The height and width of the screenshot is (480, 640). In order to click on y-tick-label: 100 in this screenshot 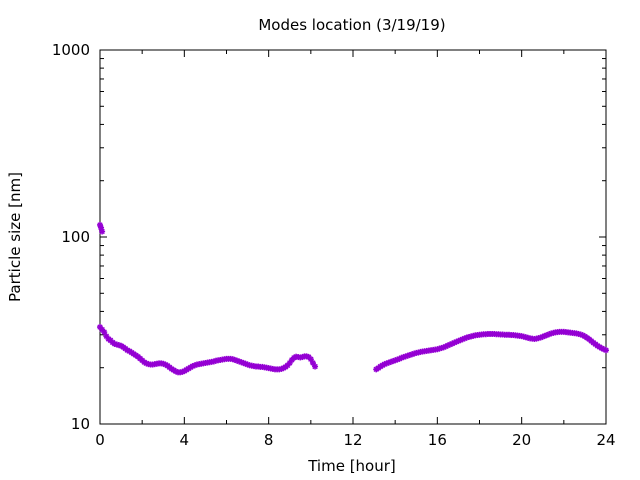, I will do `click(75, 237)`.